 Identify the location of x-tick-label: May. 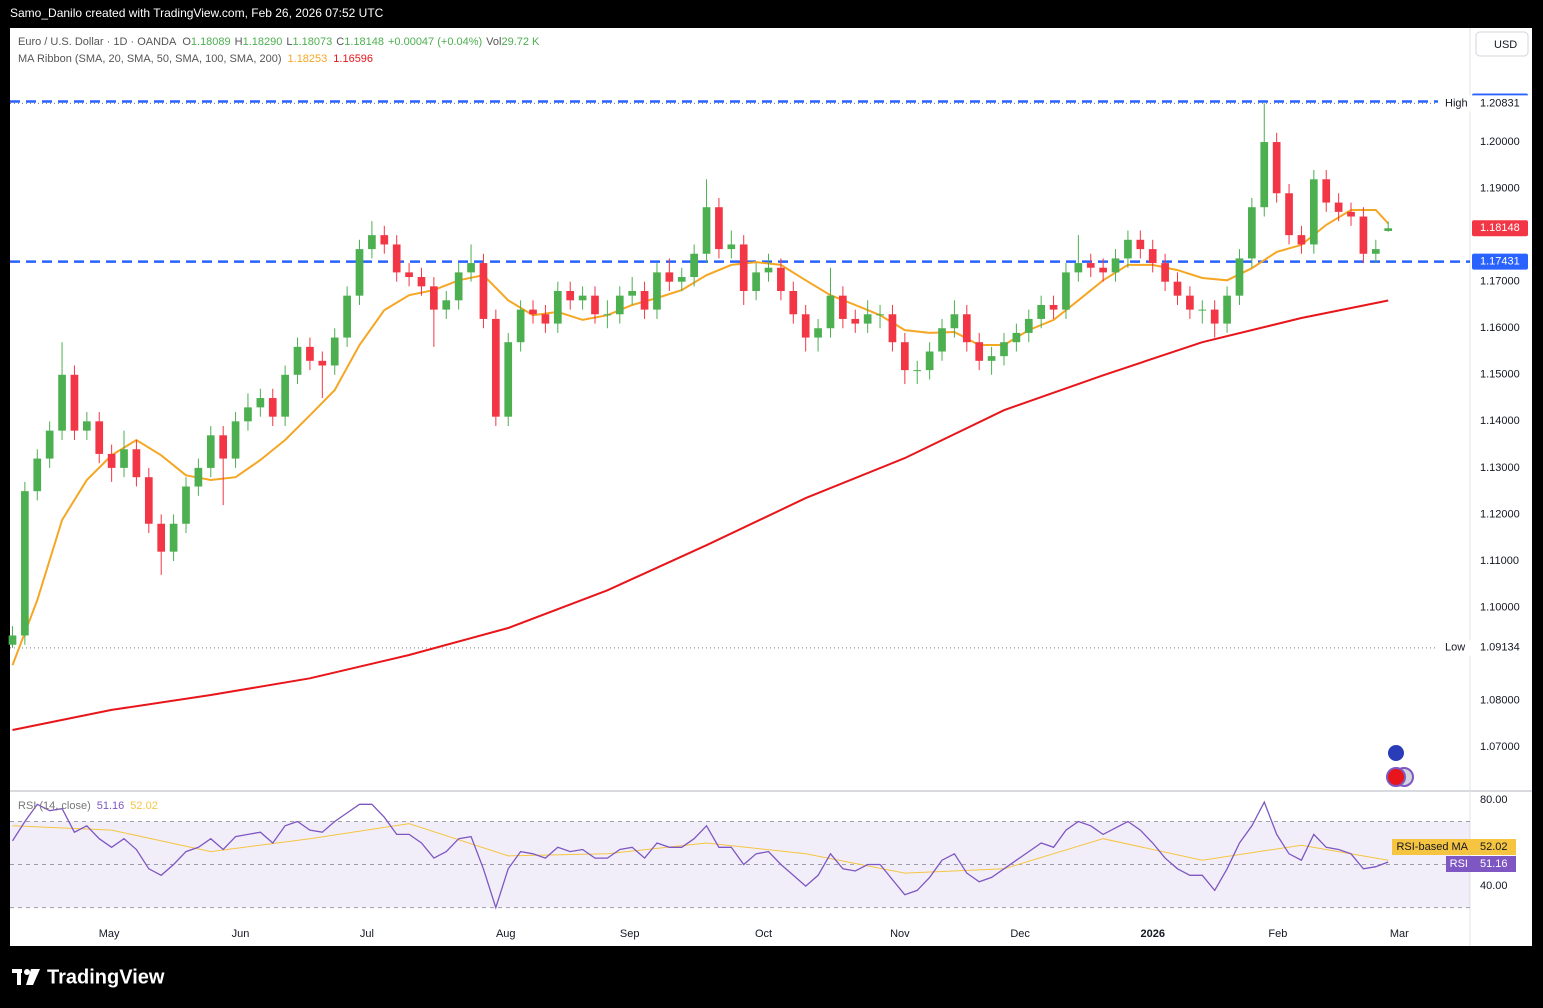
(109, 934).